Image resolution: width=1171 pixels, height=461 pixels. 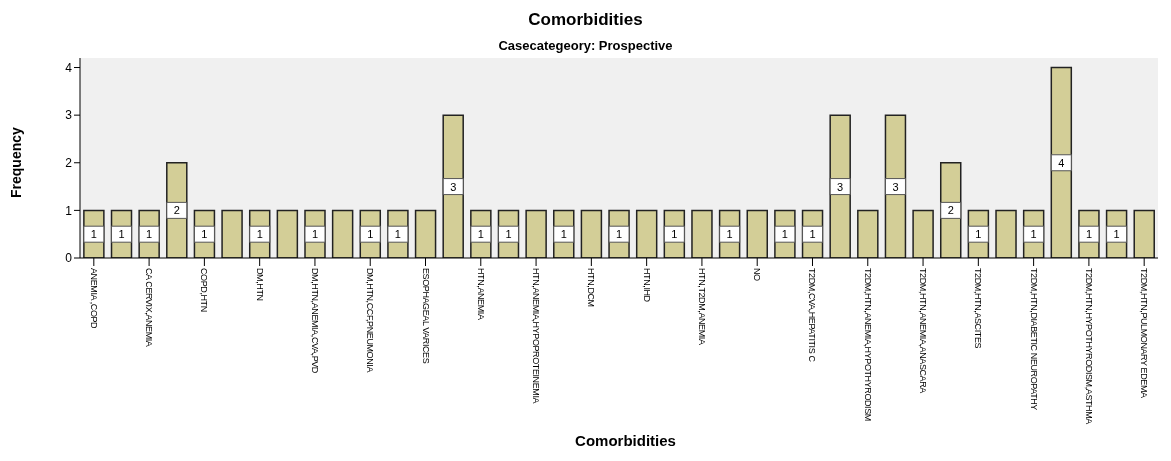 I want to click on x-tick-label: T2DM,CVA,HEPATITIS C, so click(x=812, y=315).